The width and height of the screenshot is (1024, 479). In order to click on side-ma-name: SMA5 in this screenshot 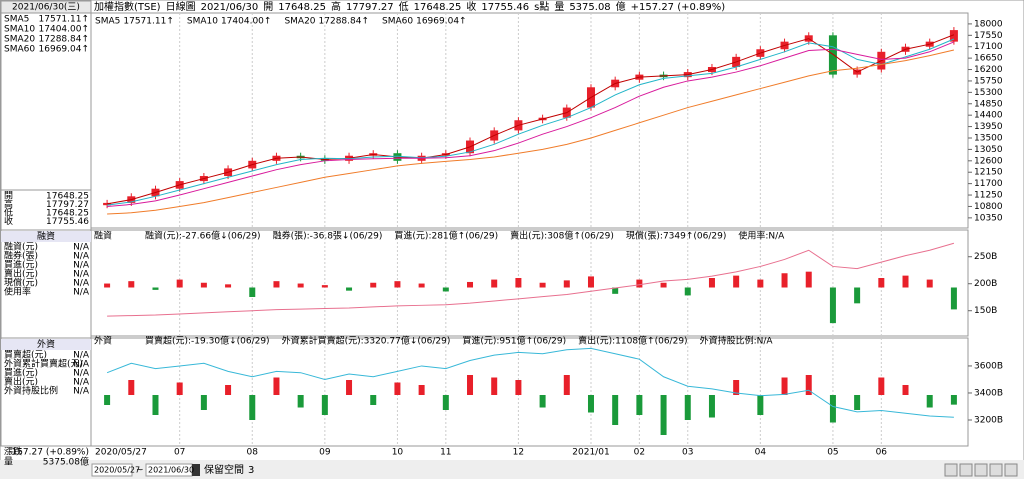, I will do `click(16, 20)`.